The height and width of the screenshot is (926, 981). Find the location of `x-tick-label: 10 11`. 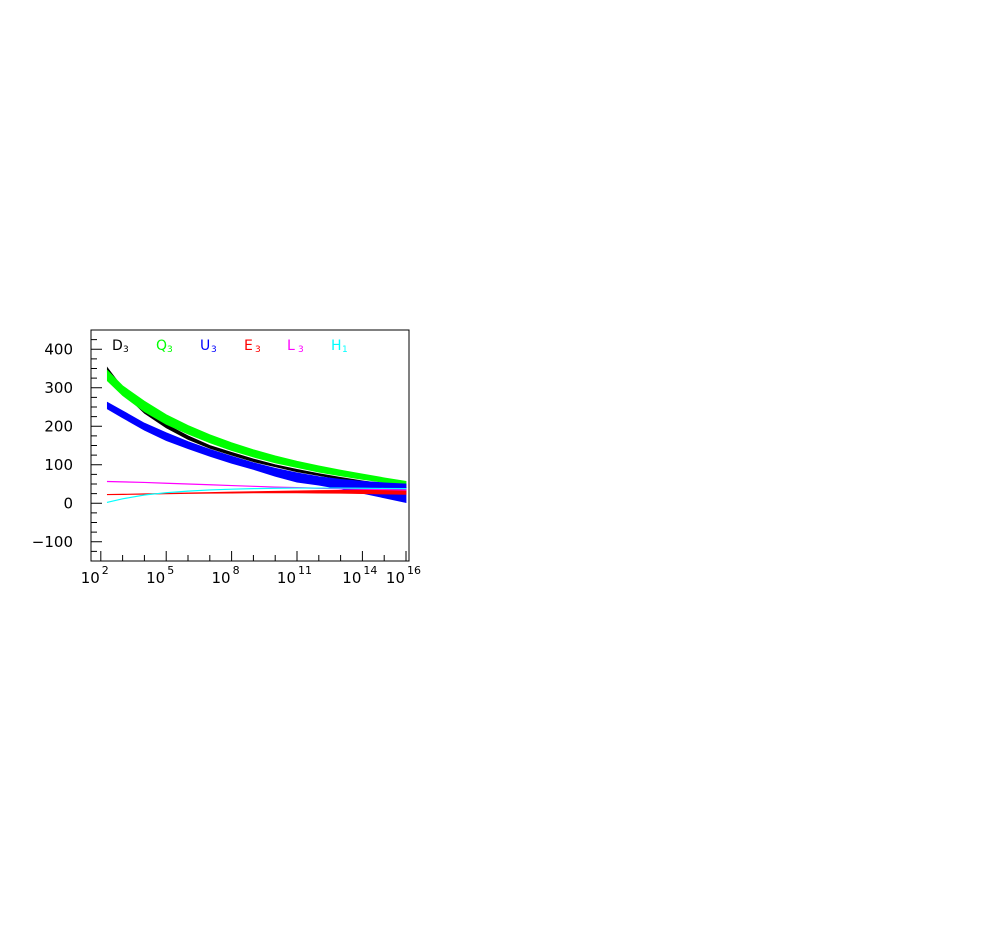

x-tick-label: 10 11 is located at coordinates (294, 575).